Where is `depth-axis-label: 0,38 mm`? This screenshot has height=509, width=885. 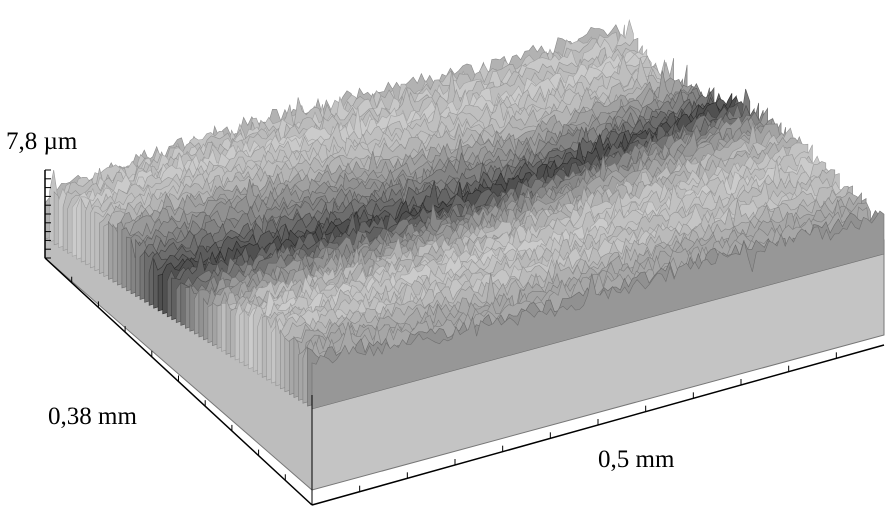 depth-axis-label: 0,38 mm is located at coordinates (92, 416).